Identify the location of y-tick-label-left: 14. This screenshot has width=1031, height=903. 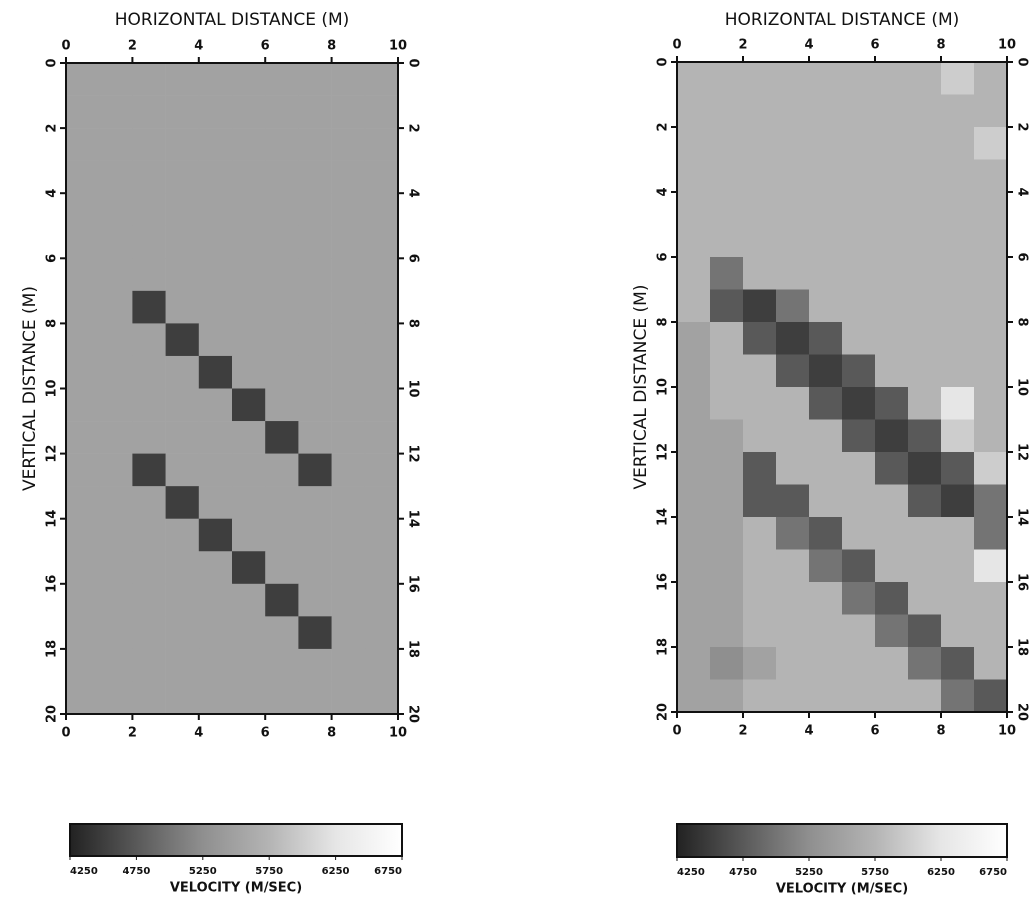
(52, 519).